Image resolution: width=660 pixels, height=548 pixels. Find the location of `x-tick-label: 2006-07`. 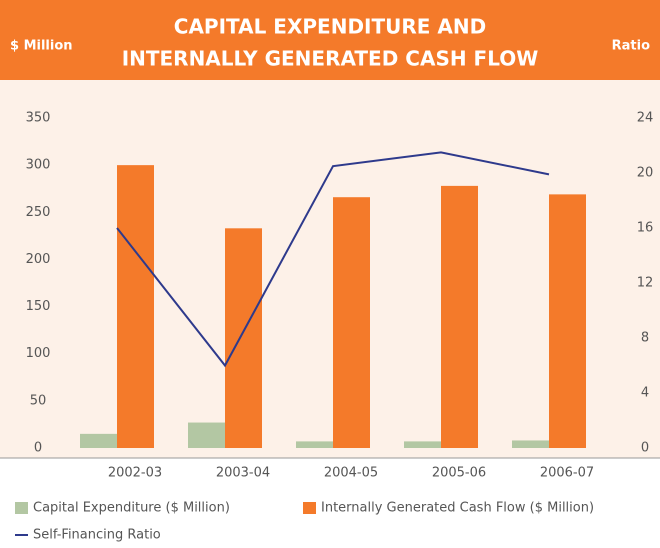

x-tick-label: 2006-07 is located at coordinates (567, 473).